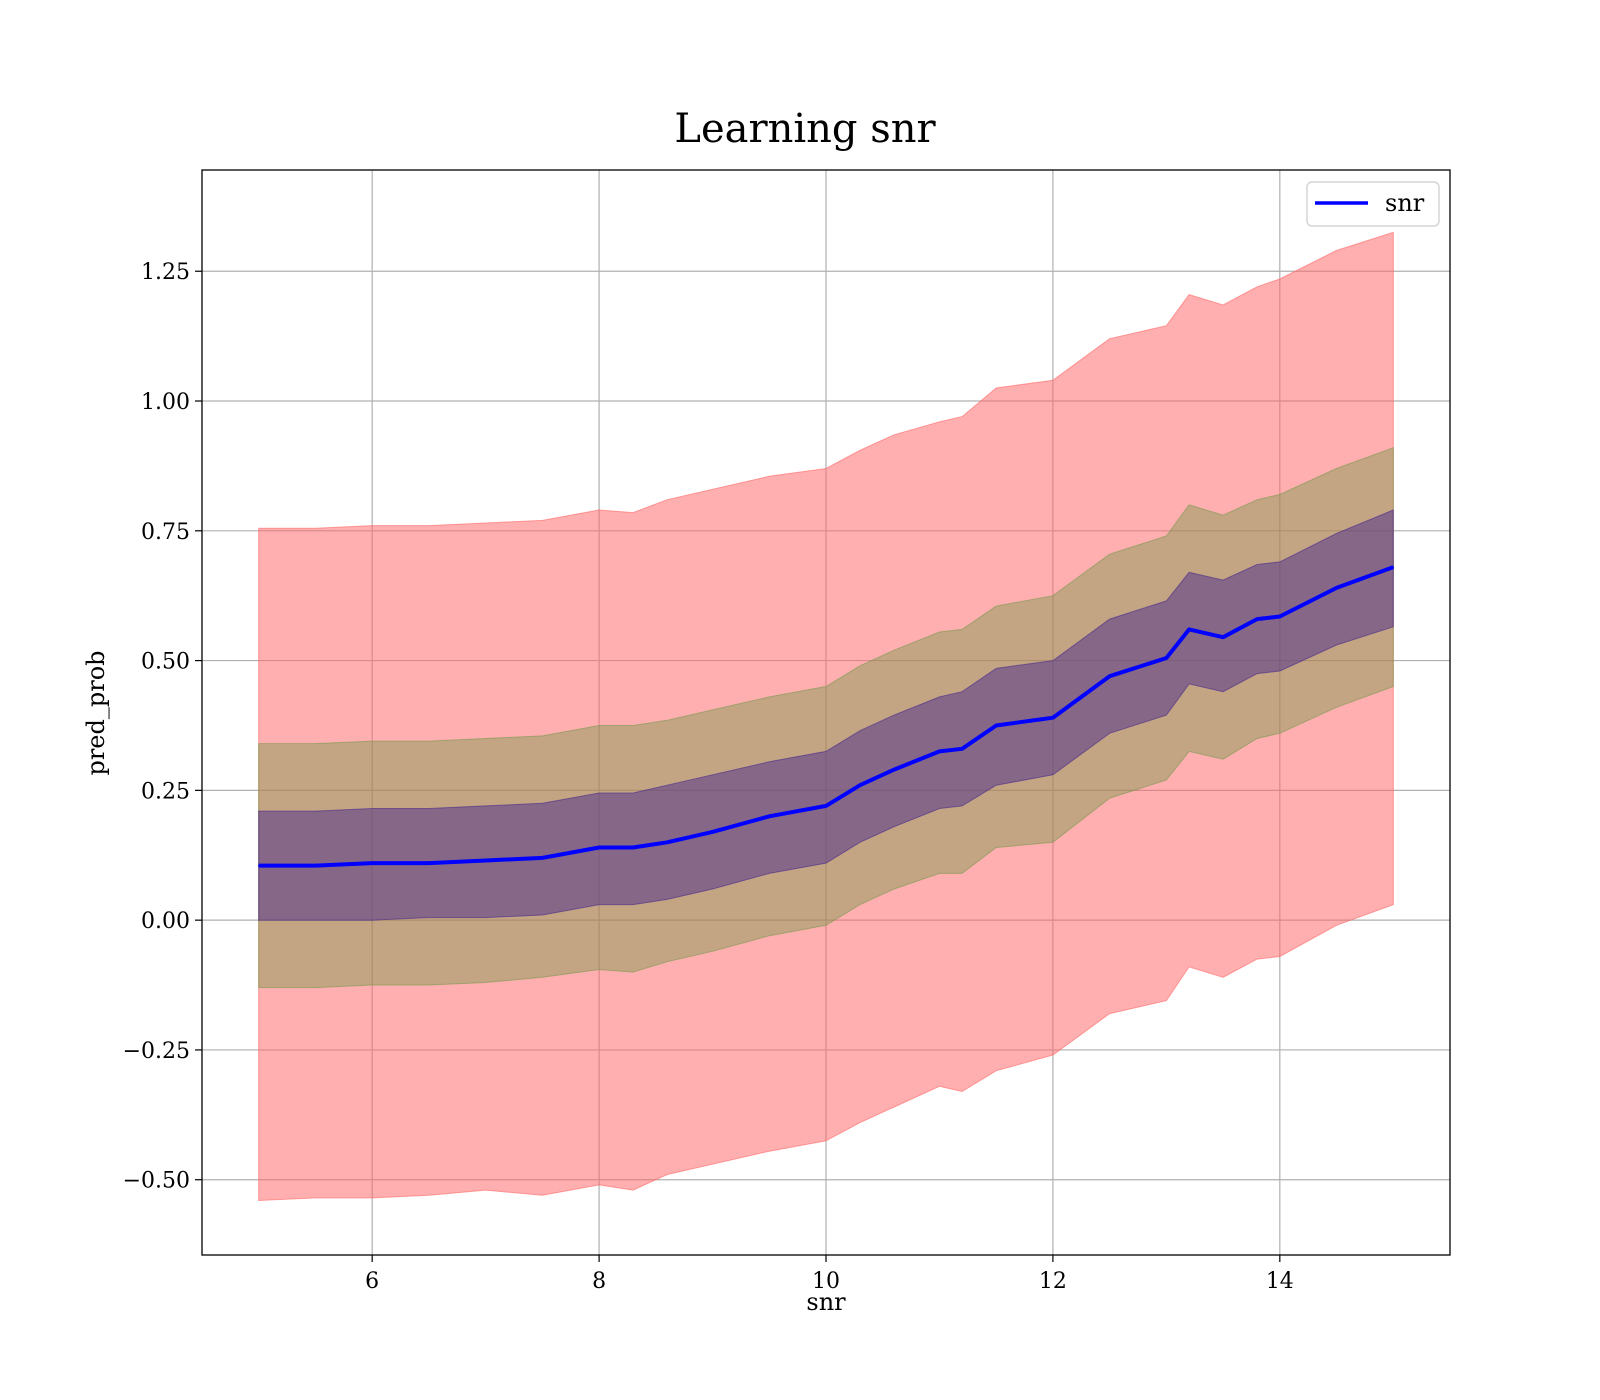 This screenshot has height=1400, width=1600. Describe the element at coordinates (1405, 203) in the screenshot. I see `legend-label: snr` at that location.